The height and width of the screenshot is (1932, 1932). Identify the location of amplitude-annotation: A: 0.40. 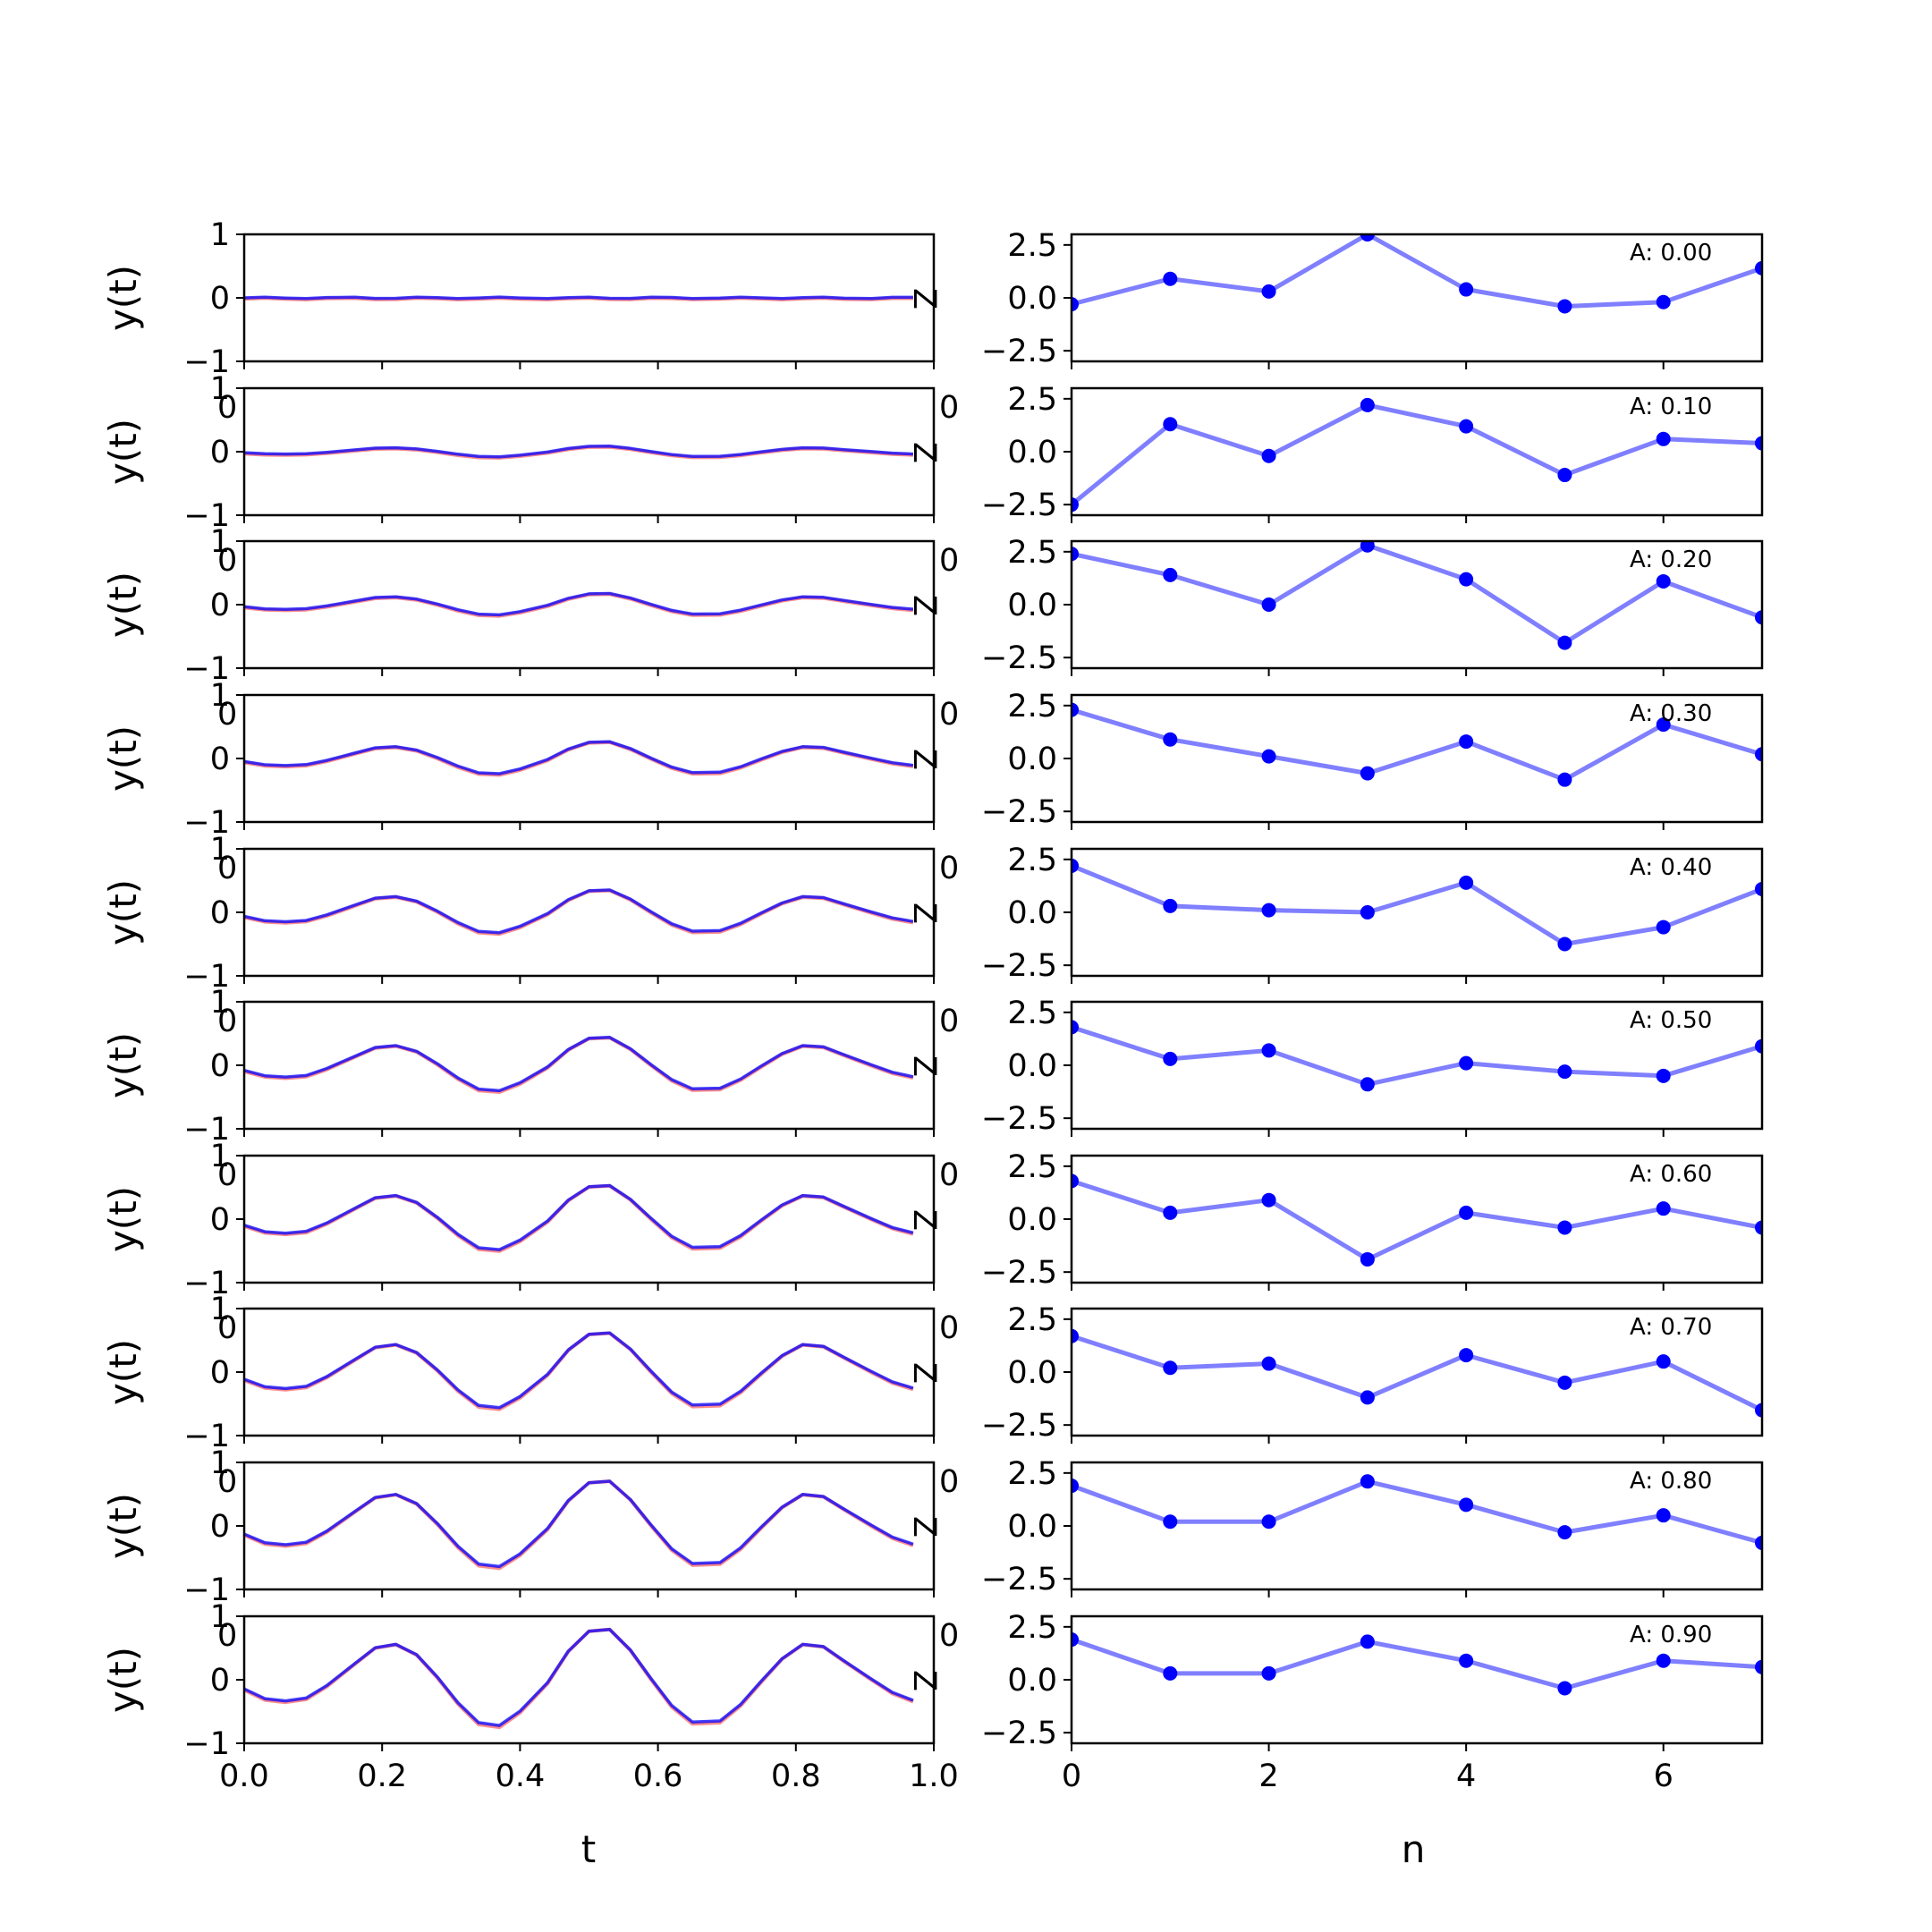
(1671, 867).